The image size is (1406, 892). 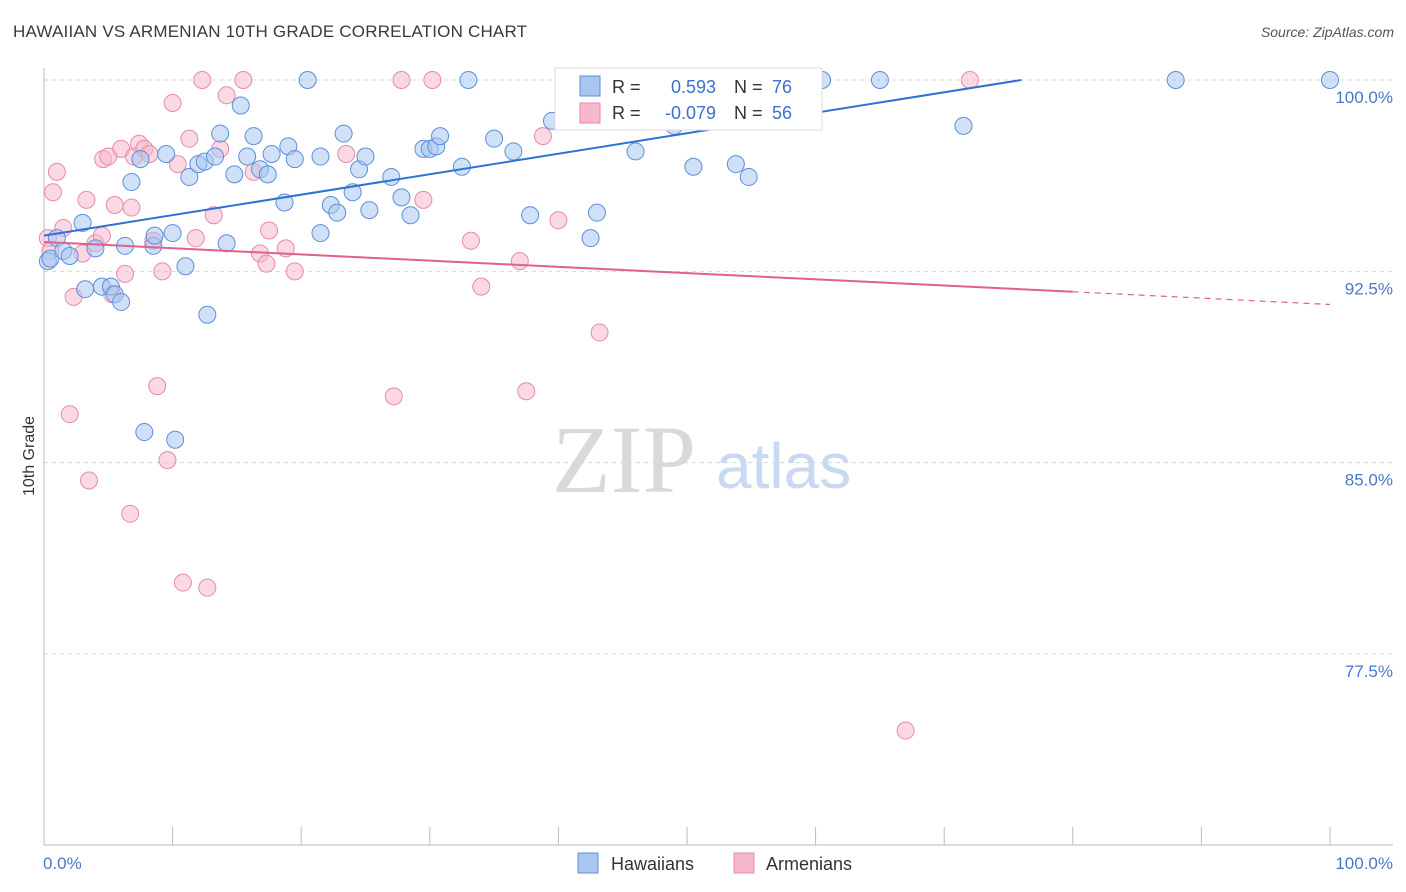 I want to click on stats-r-value-armenians: -0.079, so click(x=690, y=113).